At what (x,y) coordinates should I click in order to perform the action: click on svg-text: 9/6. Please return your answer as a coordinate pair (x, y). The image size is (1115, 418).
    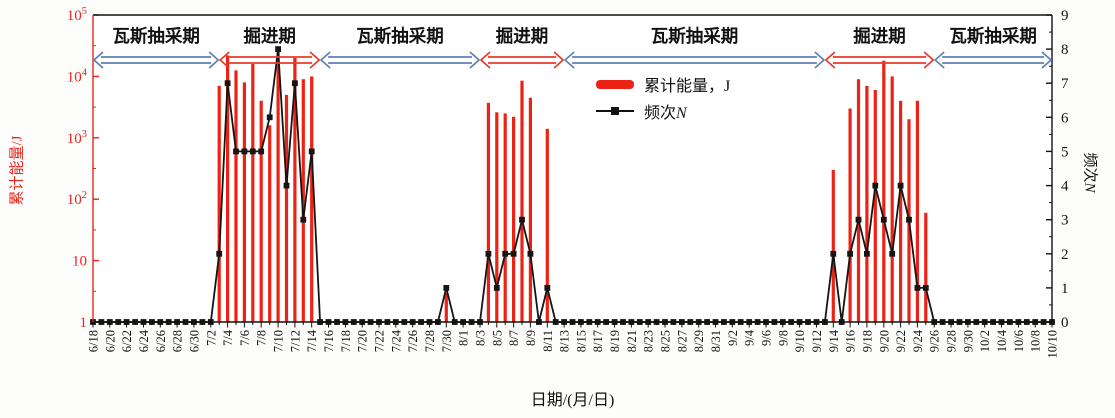
    Looking at the image, I should click on (767, 338).